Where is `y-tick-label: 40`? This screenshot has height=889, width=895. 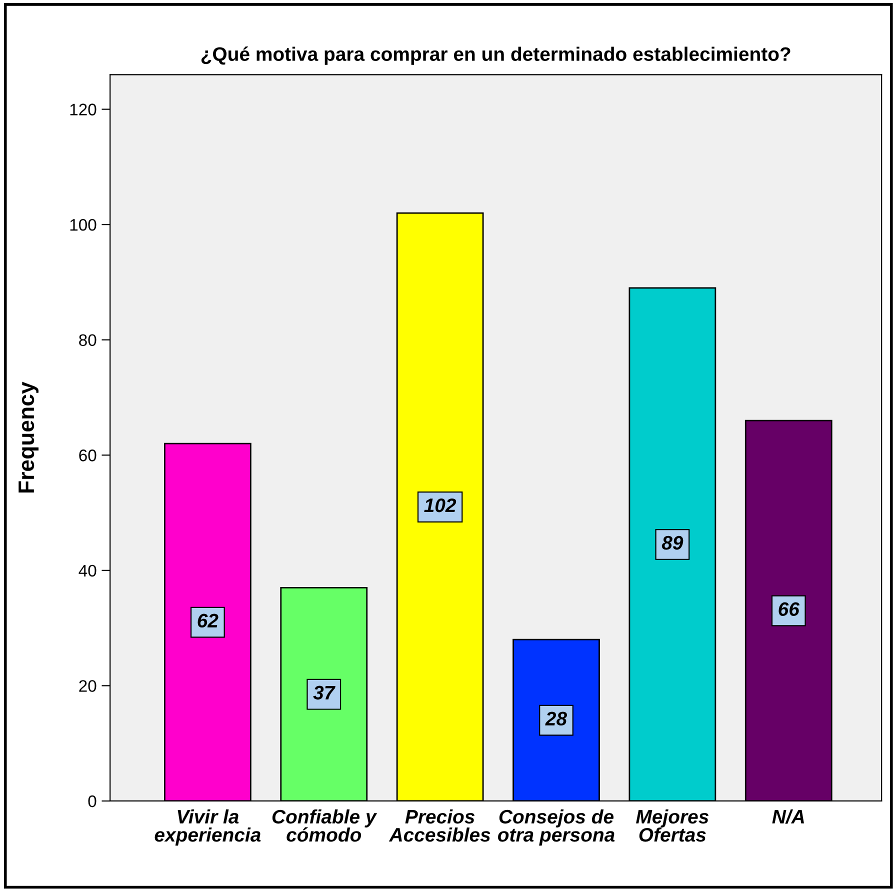
y-tick-label: 40 is located at coordinates (87, 570).